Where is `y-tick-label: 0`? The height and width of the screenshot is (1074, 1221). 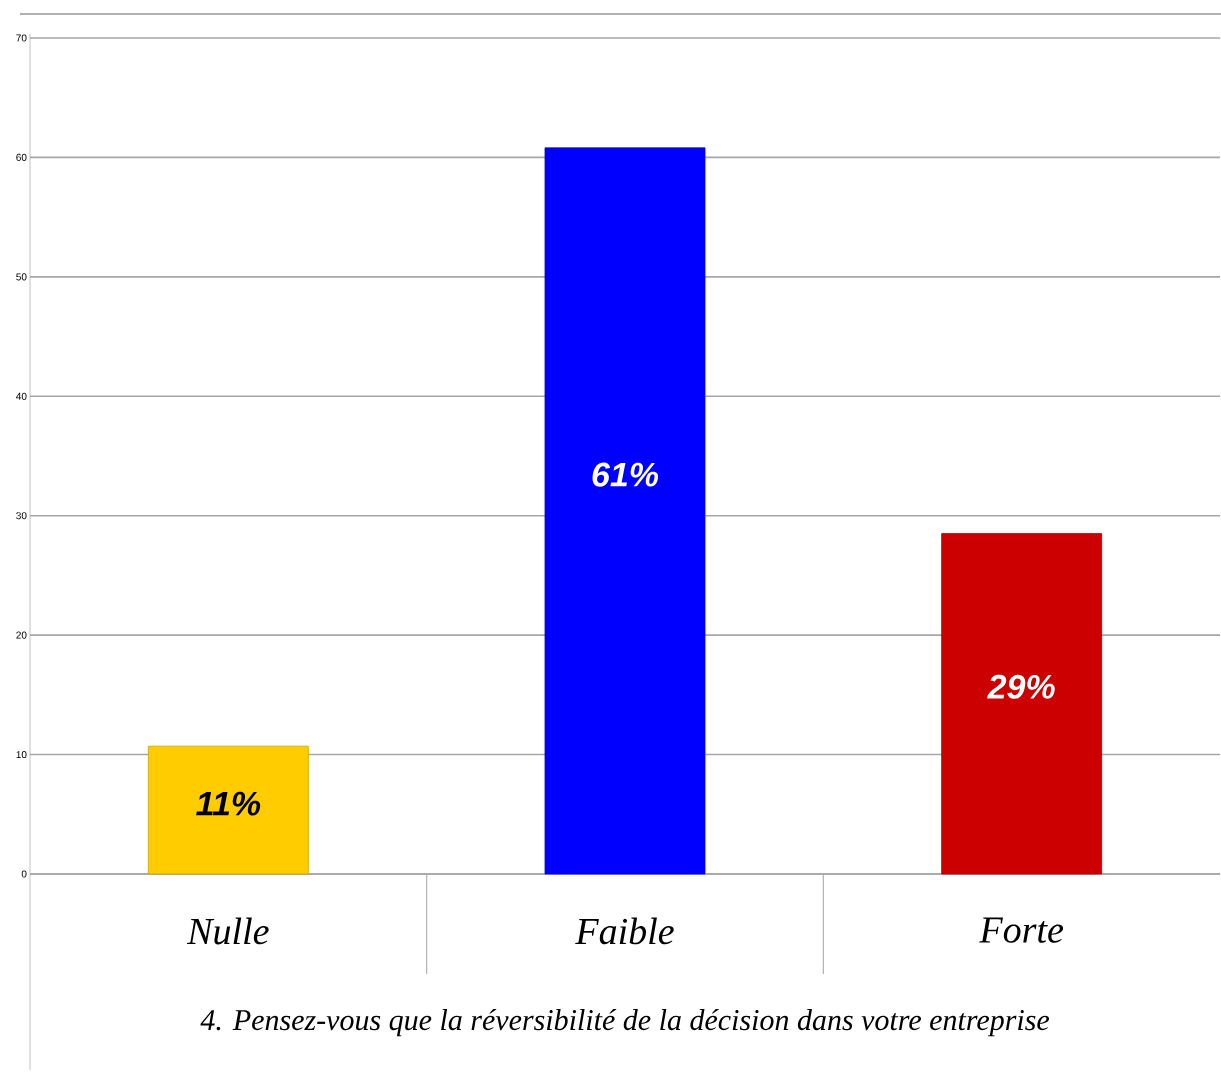
y-tick-label: 0 is located at coordinates (24, 874).